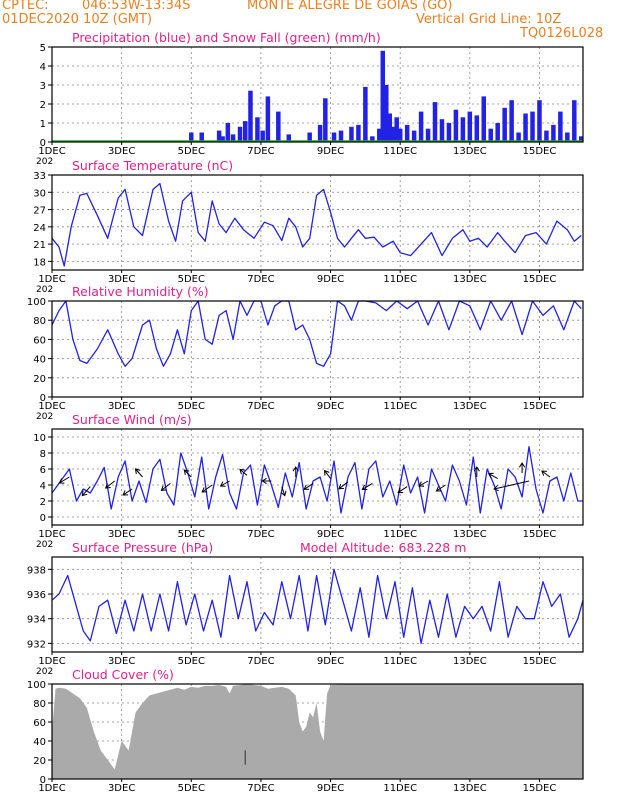 The height and width of the screenshot is (800, 618). I want to click on cloud-panel, so click(316, 732).